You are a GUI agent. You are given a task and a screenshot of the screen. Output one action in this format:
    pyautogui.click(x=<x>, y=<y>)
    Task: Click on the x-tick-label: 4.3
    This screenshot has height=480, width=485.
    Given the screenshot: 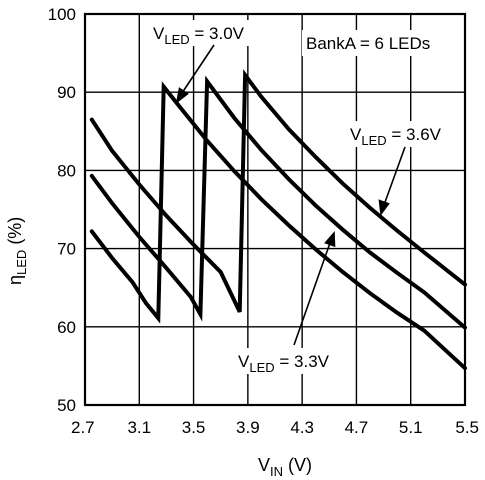 What is the action you would take?
    pyautogui.click(x=302, y=427)
    